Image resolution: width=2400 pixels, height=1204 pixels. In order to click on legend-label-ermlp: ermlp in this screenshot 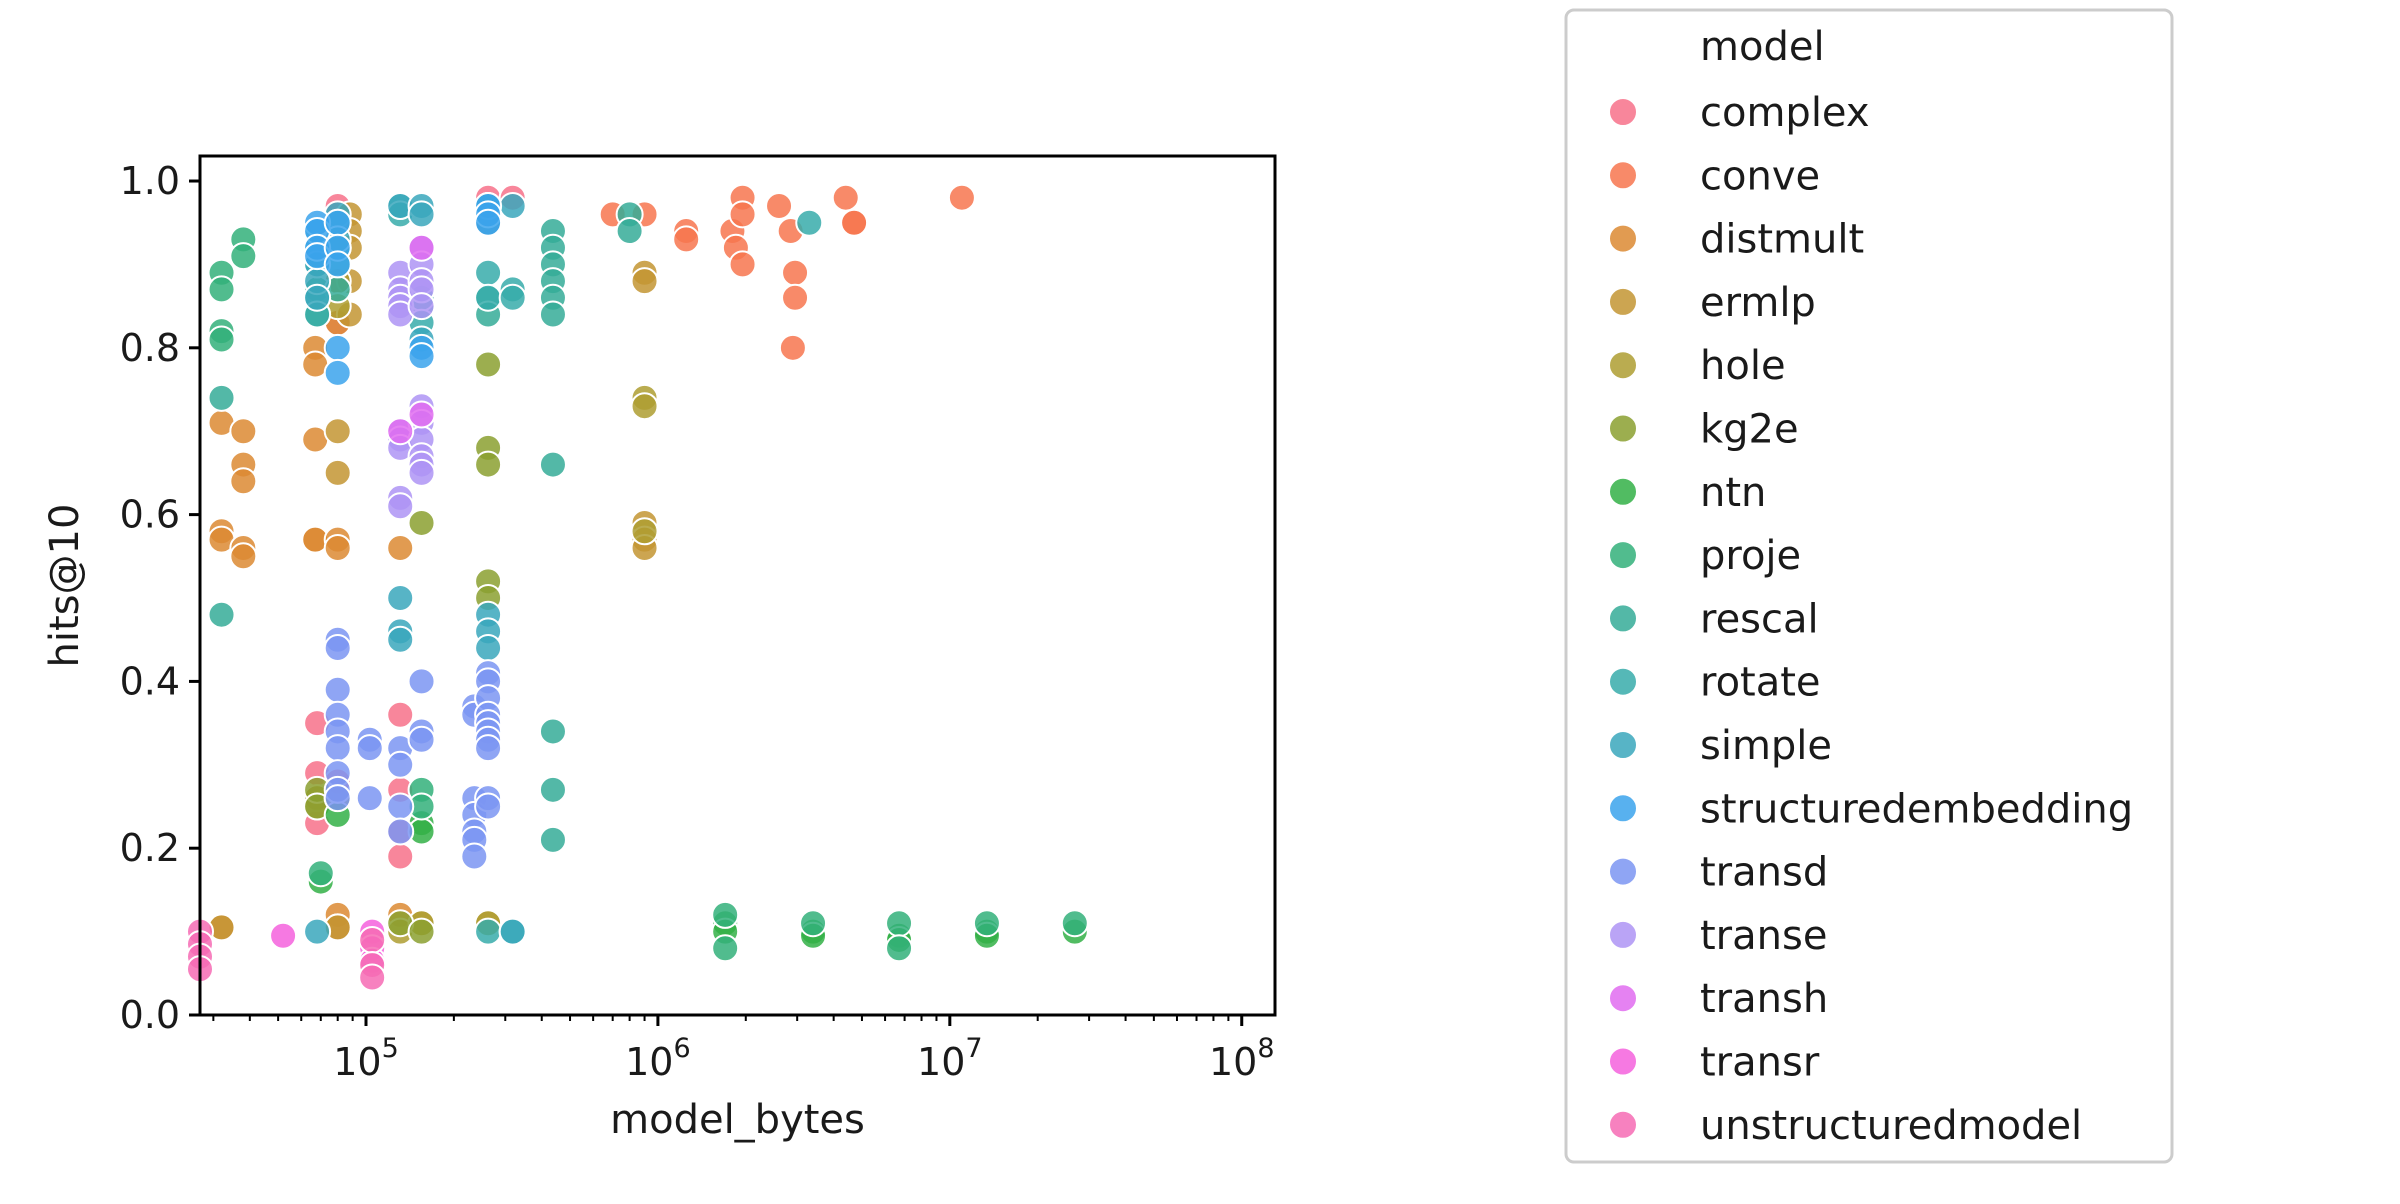, I will do `click(1758, 303)`.